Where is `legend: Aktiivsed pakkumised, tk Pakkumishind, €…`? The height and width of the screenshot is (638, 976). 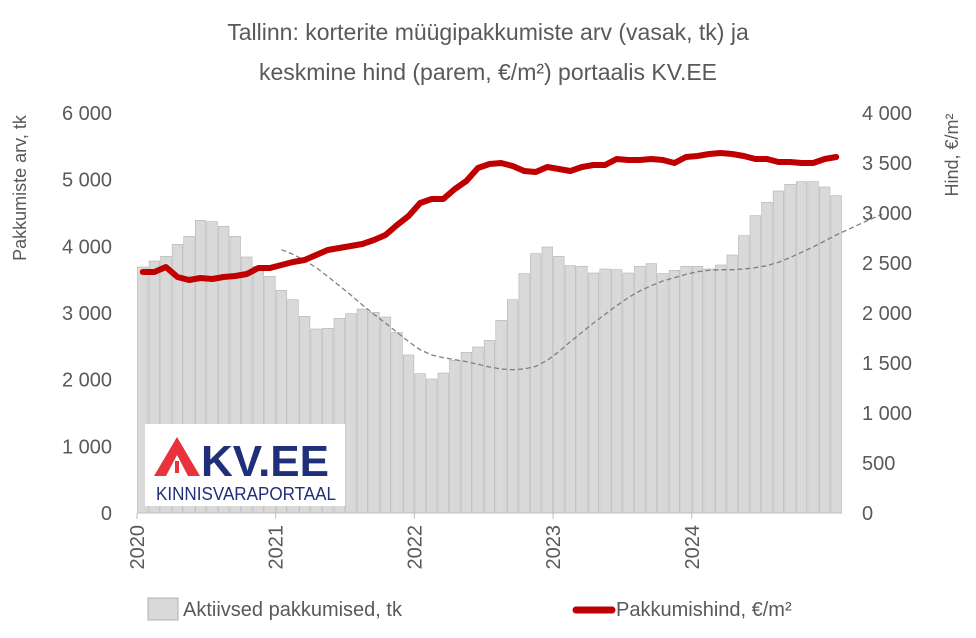
legend: Aktiivsed pakkumised, tk Pakkumishind, €… is located at coordinates (469, 609).